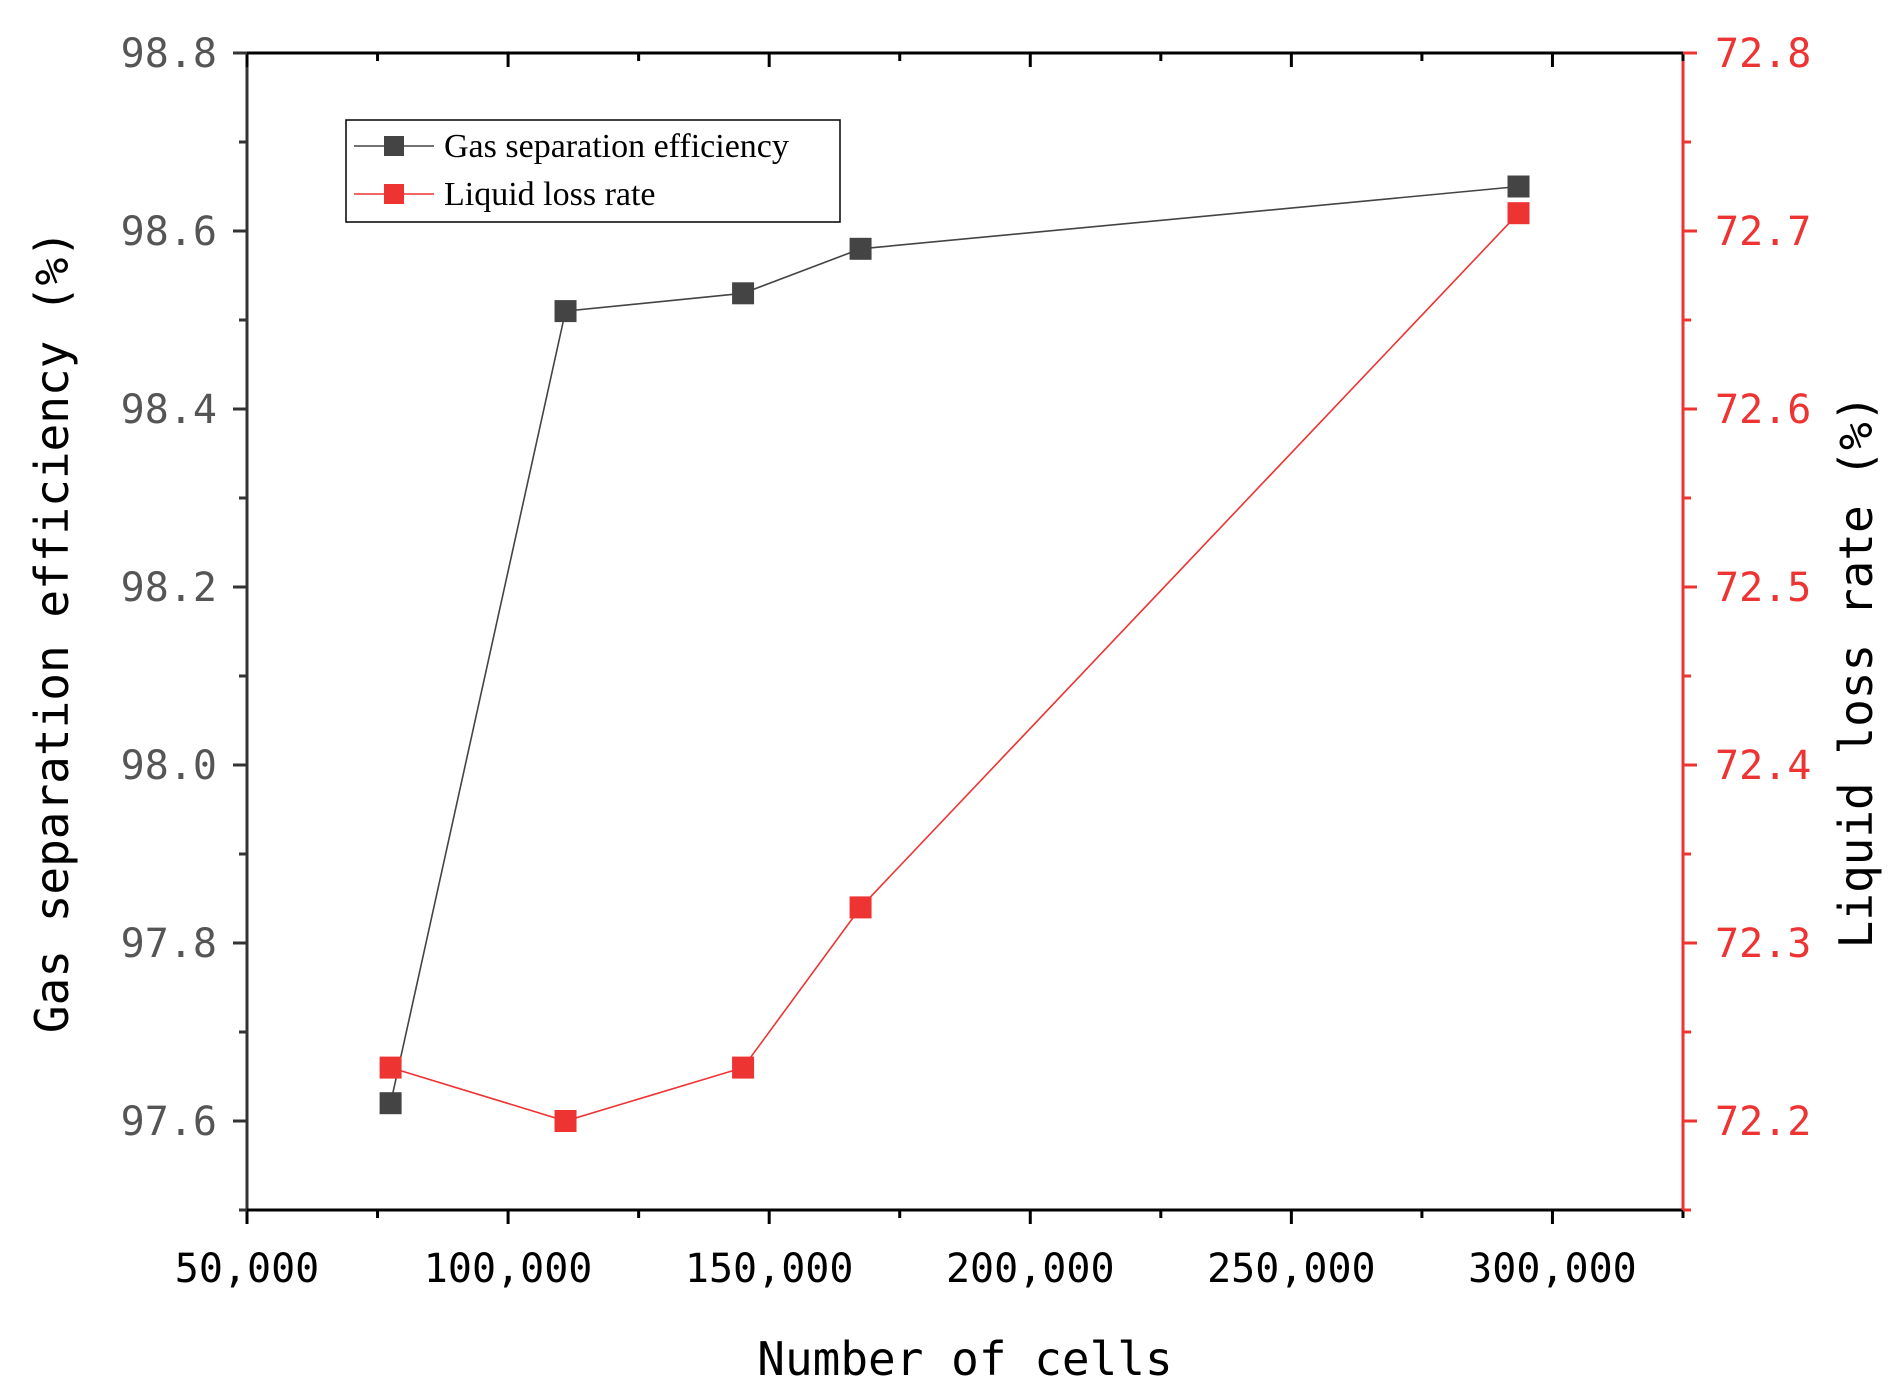  What do you see at coordinates (550, 194) in the screenshot?
I see `legend-label-liquid: Liquid loss rate` at bounding box center [550, 194].